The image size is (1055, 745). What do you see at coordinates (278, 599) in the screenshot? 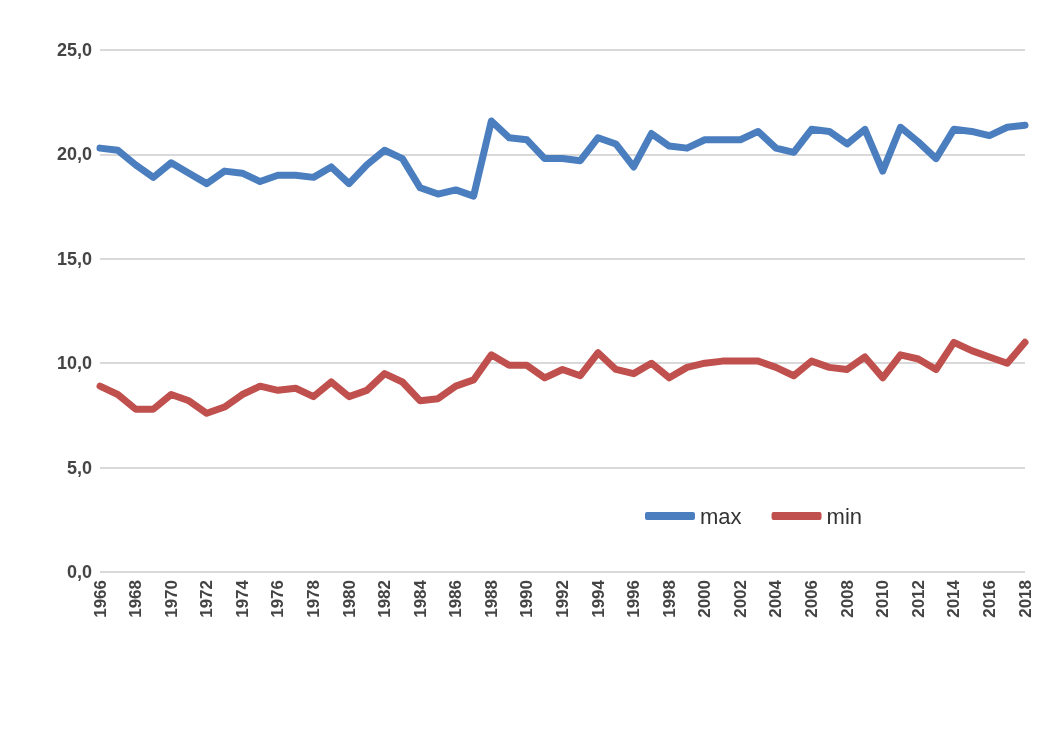
I see `x-tick-label: 1976` at bounding box center [278, 599].